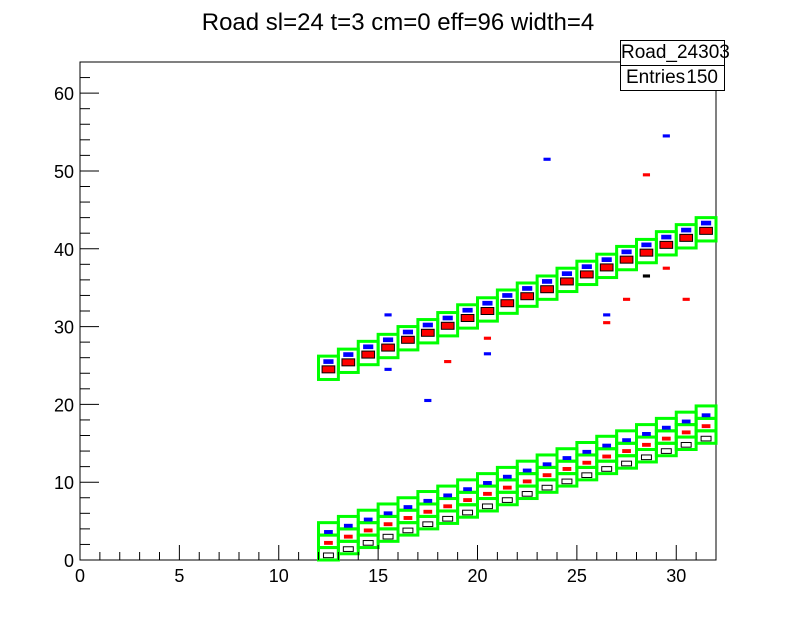 This screenshot has height=622, width=796. What do you see at coordinates (702, 77) in the screenshot?
I see `stats-entries-value: 150` at bounding box center [702, 77].